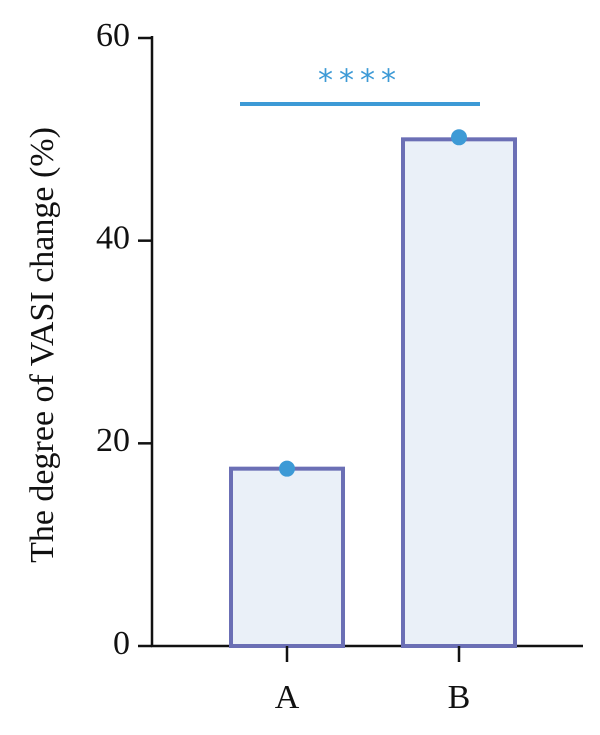  What do you see at coordinates (121, 643) in the screenshot?
I see `y-tick-label: 0` at bounding box center [121, 643].